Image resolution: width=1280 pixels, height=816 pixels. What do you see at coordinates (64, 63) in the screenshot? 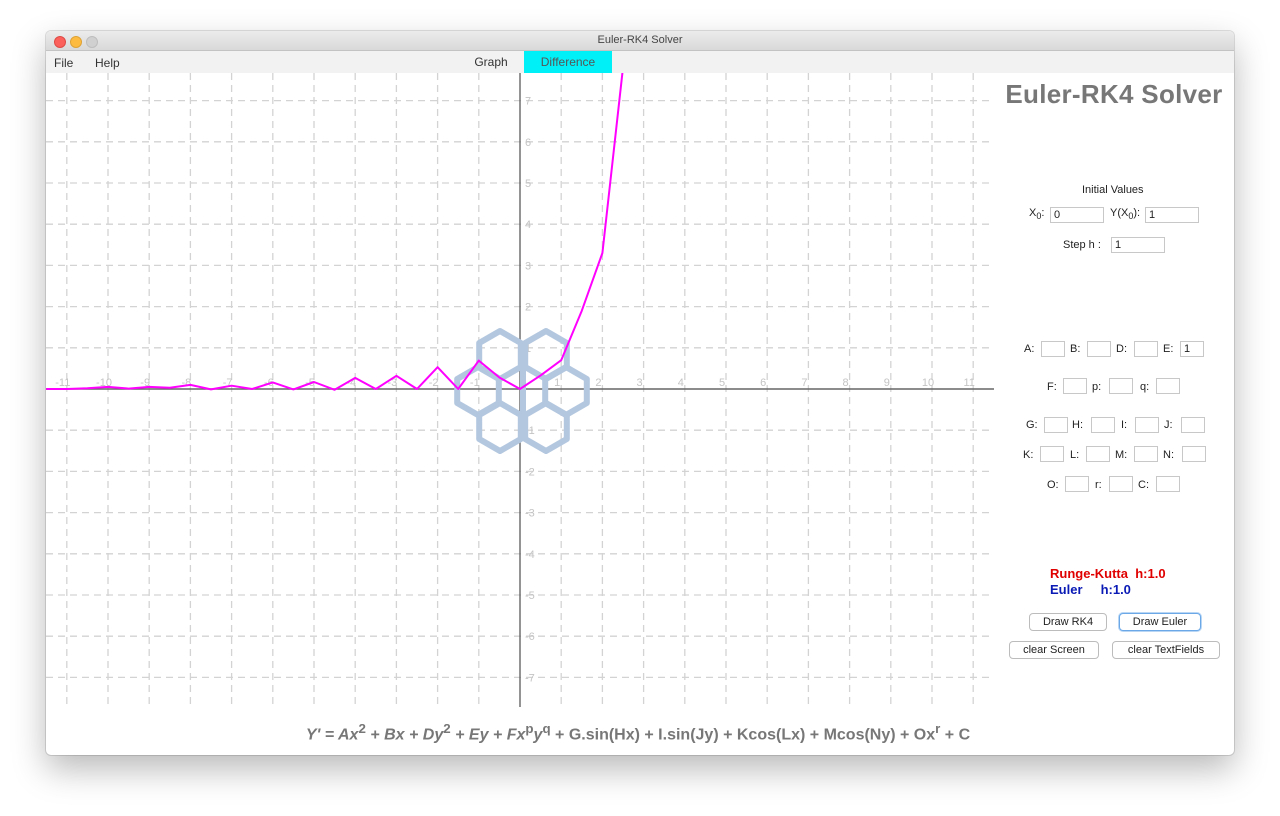
I see `menu-file: File` at bounding box center [64, 63].